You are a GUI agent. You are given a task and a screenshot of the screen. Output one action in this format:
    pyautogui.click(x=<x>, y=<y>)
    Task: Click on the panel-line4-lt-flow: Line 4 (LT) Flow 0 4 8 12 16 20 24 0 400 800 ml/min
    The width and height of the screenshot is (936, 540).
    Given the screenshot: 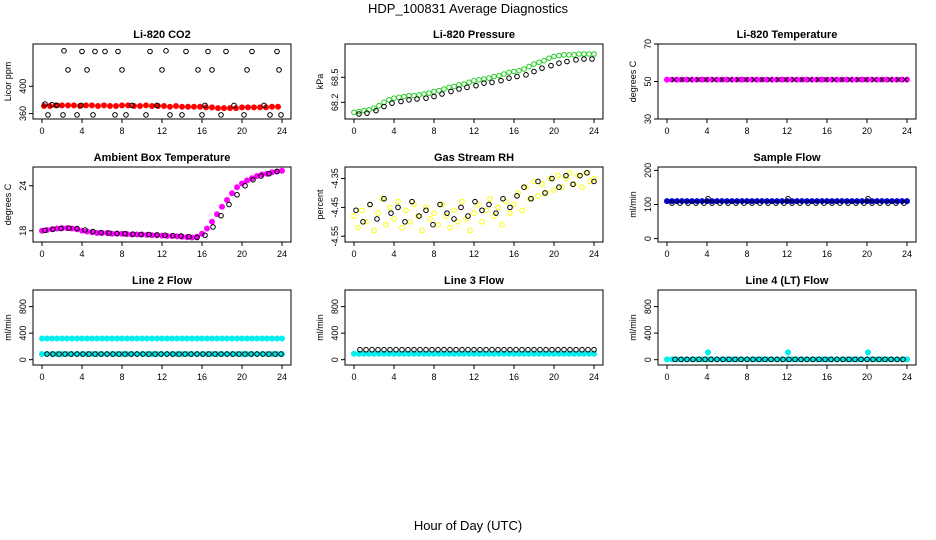 What is the action you would take?
    pyautogui.click(x=772, y=328)
    